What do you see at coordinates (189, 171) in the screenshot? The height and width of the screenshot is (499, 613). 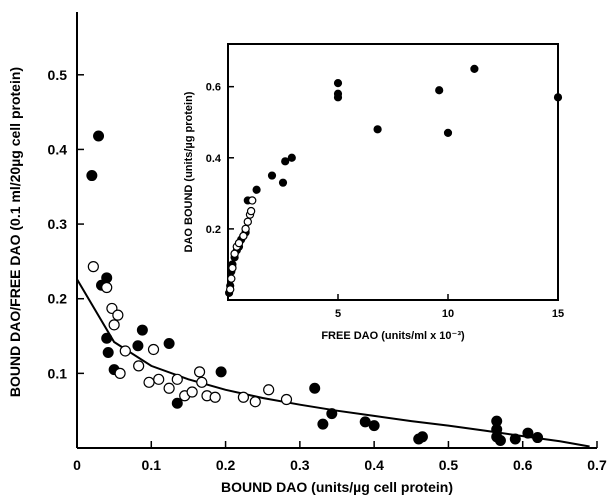 I see `inset-y-axis-title: DAO BOUND (units/µg protein)` at bounding box center [189, 171].